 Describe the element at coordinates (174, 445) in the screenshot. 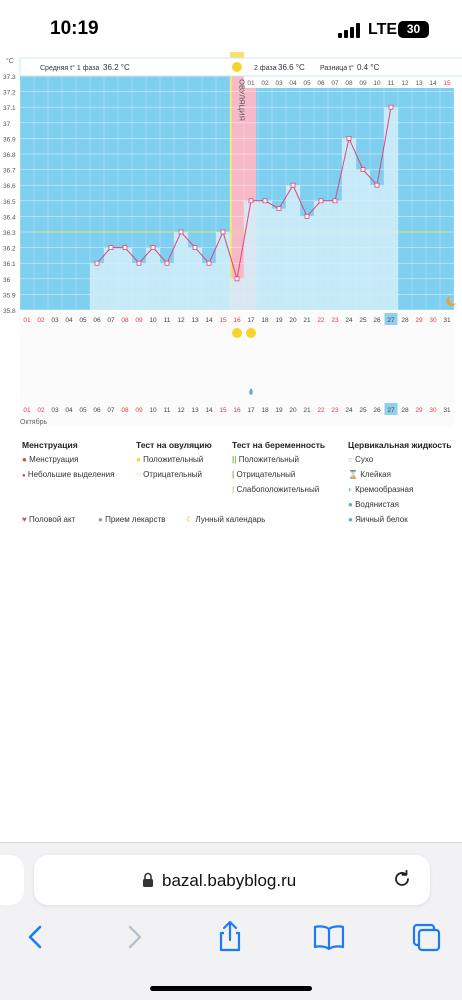

I see `legend-ovulation-title: Тест на овуляцию` at that location.